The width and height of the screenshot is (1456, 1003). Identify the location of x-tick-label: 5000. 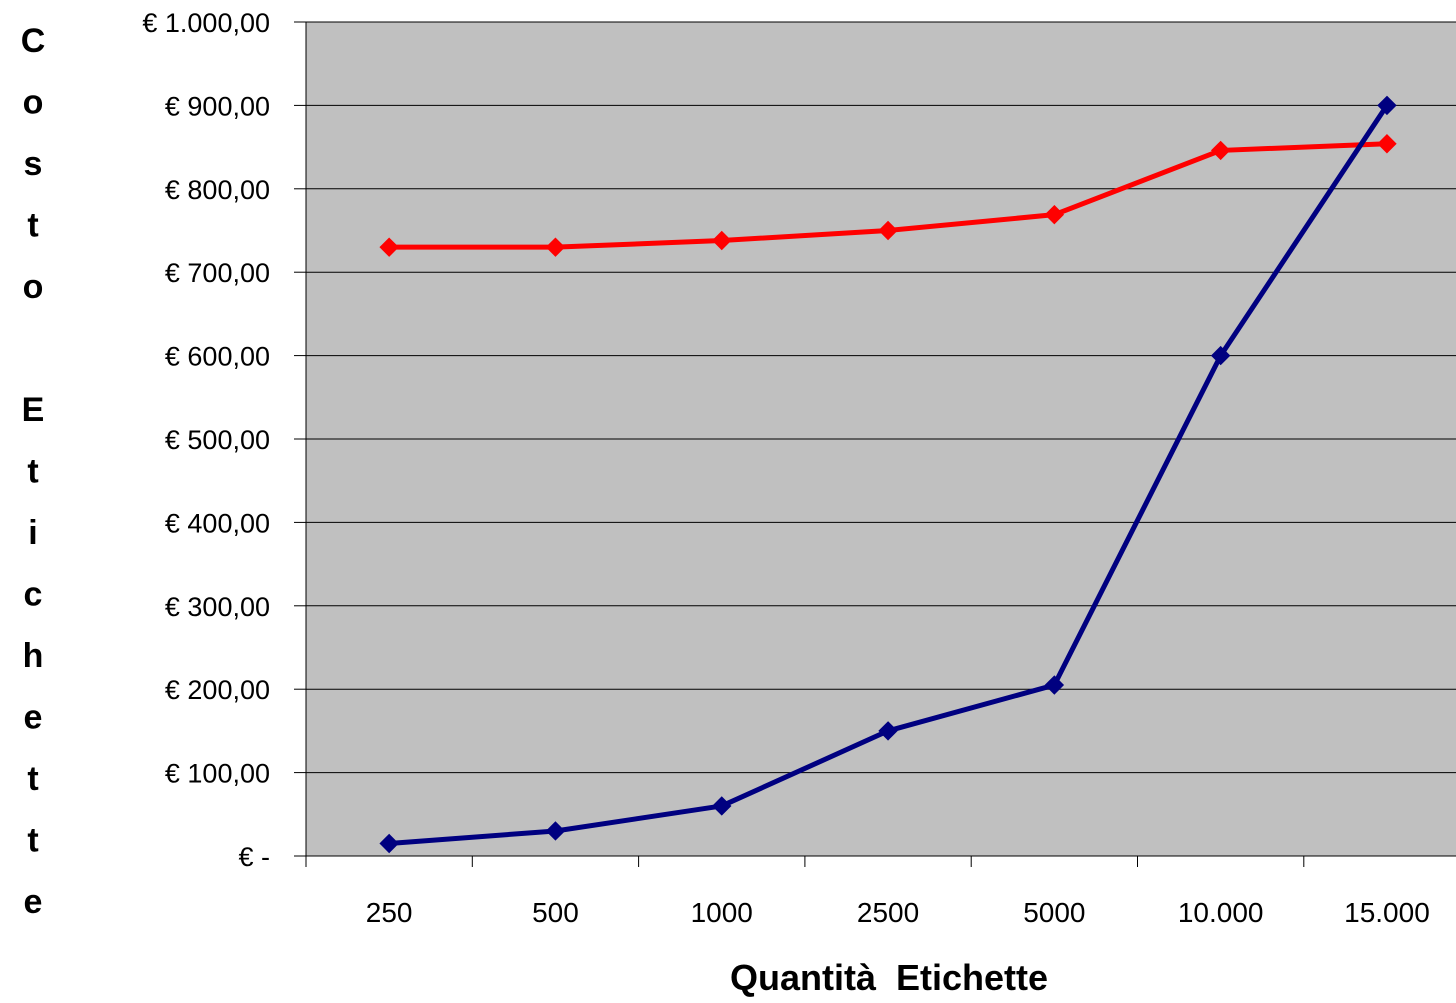
(1054, 912).